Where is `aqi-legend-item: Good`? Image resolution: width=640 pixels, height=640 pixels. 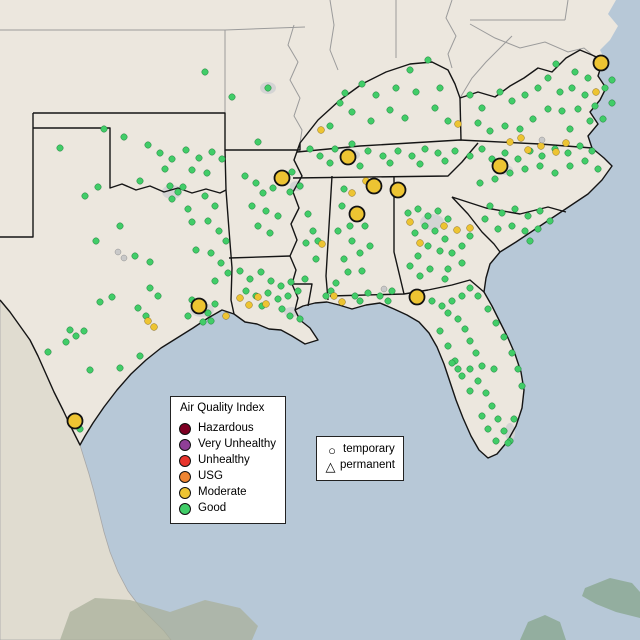 aqi-legend-item: Good is located at coordinates (228, 509).